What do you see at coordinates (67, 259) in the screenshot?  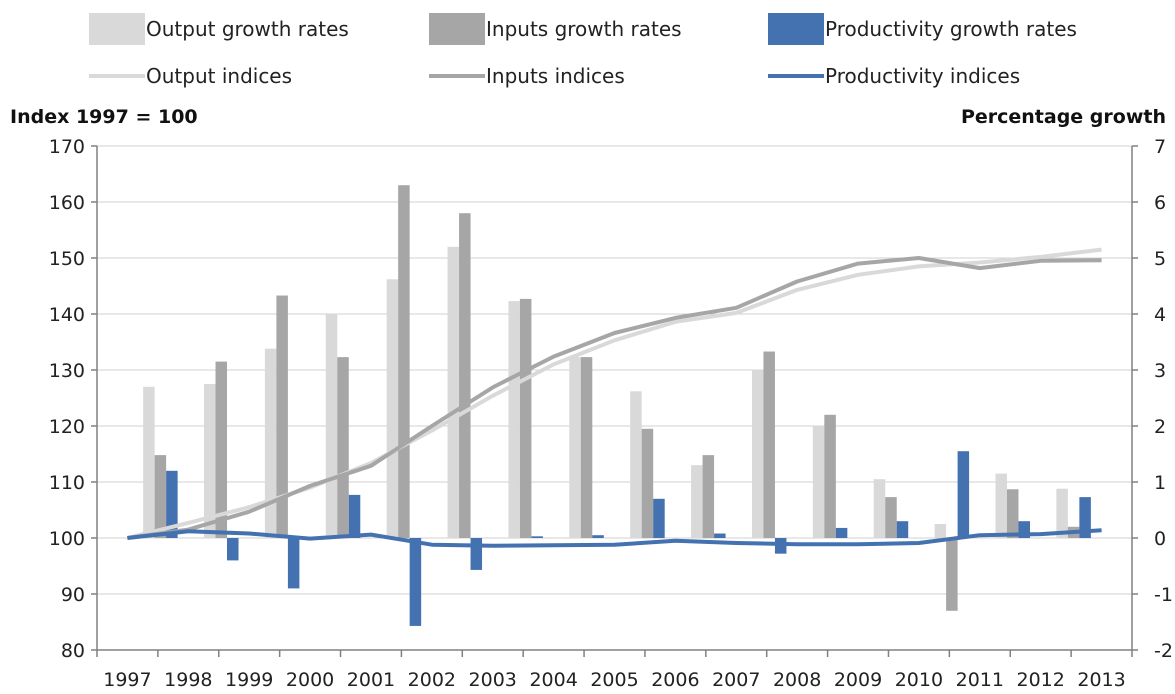 I see `left-tick-label-150: 150` at bounding box center [67, 259].